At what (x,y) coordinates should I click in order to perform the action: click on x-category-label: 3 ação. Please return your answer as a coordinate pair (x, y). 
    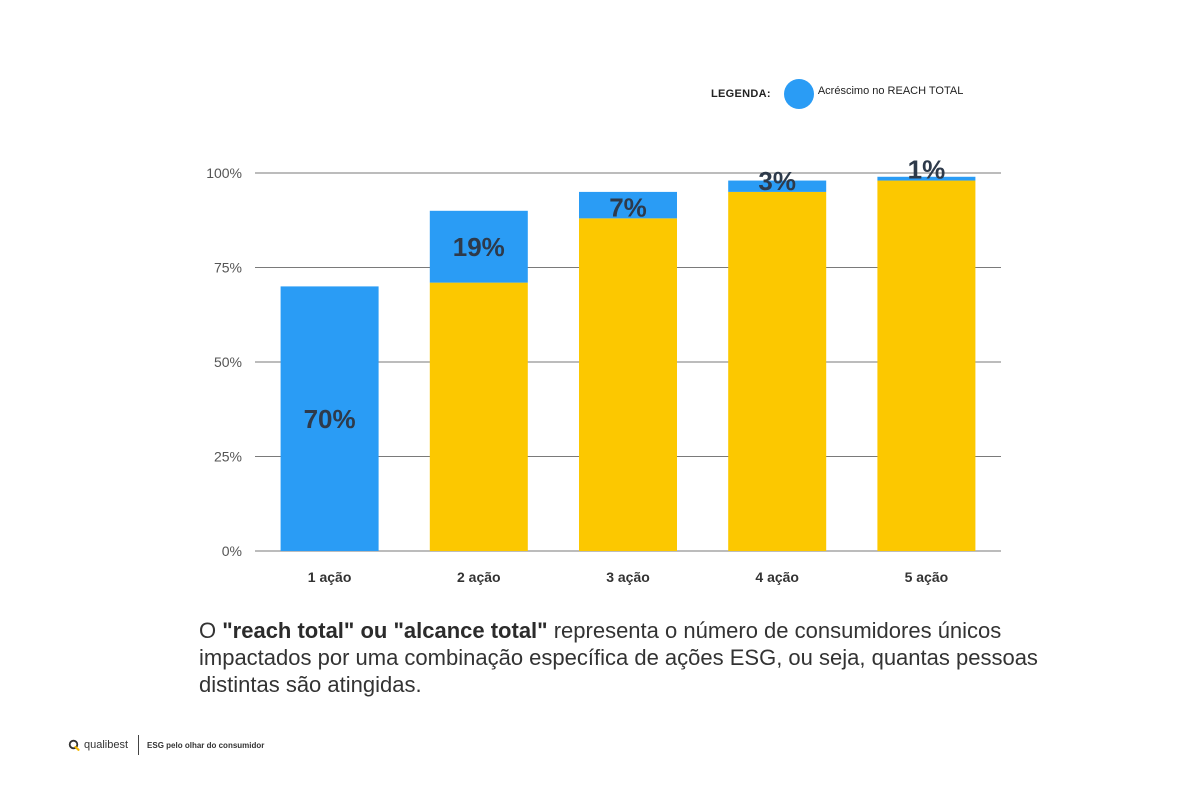
    Looking at the image, I should click on (628, 577).